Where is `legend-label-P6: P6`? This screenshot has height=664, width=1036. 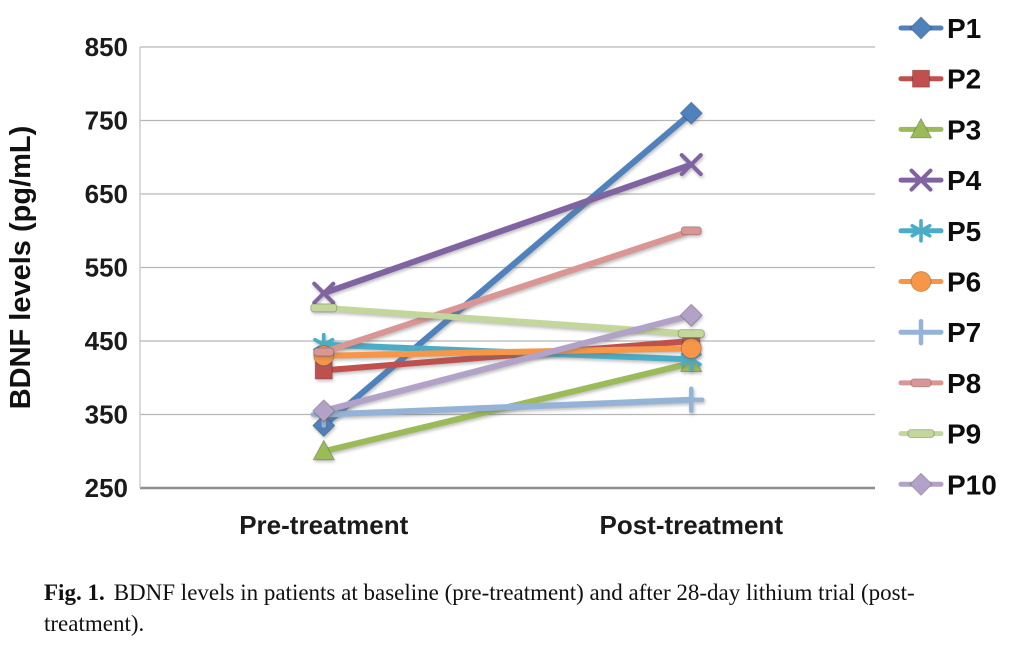 legend-label-P6: P6 is located at coordinates (964, 282).